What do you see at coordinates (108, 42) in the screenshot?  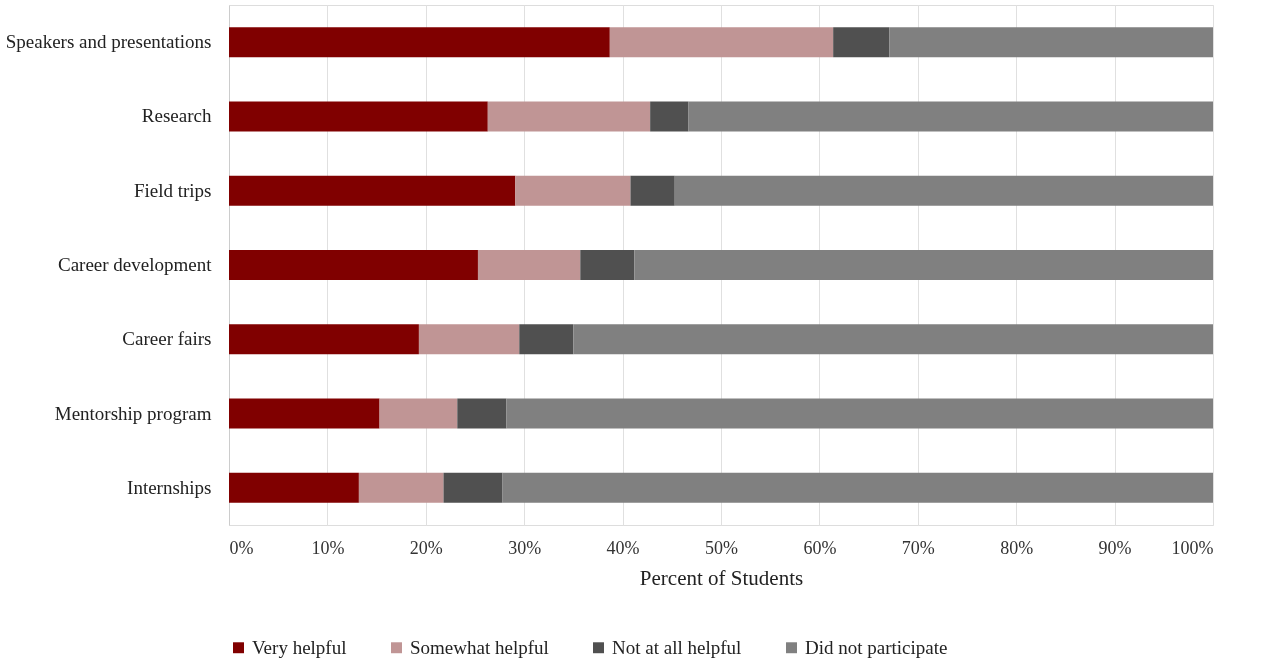 I see `y-tick-label: Speakers and presentations` at bounding box center [108, 42].